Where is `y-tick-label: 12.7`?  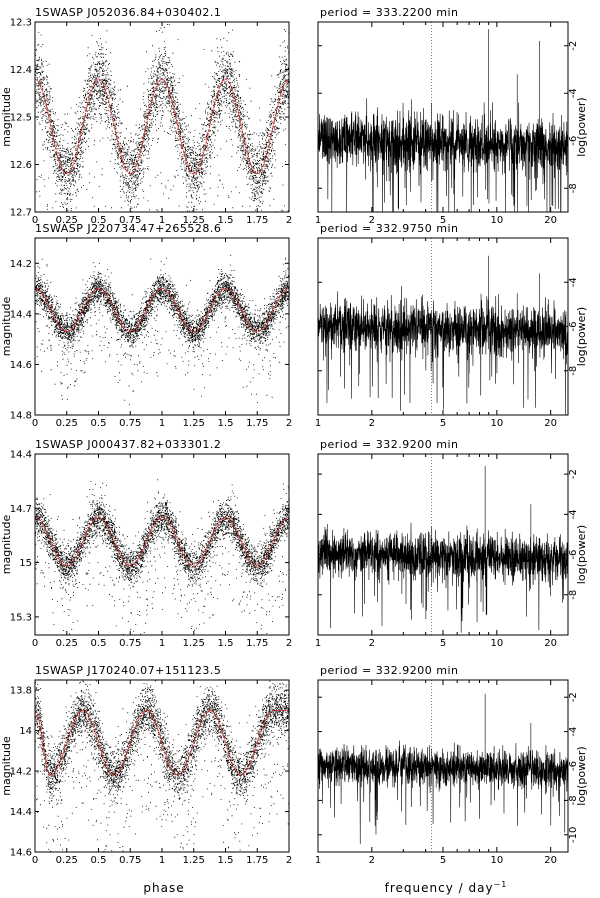
y-tick-label: 12.7 is located at coordinates (21, 213).